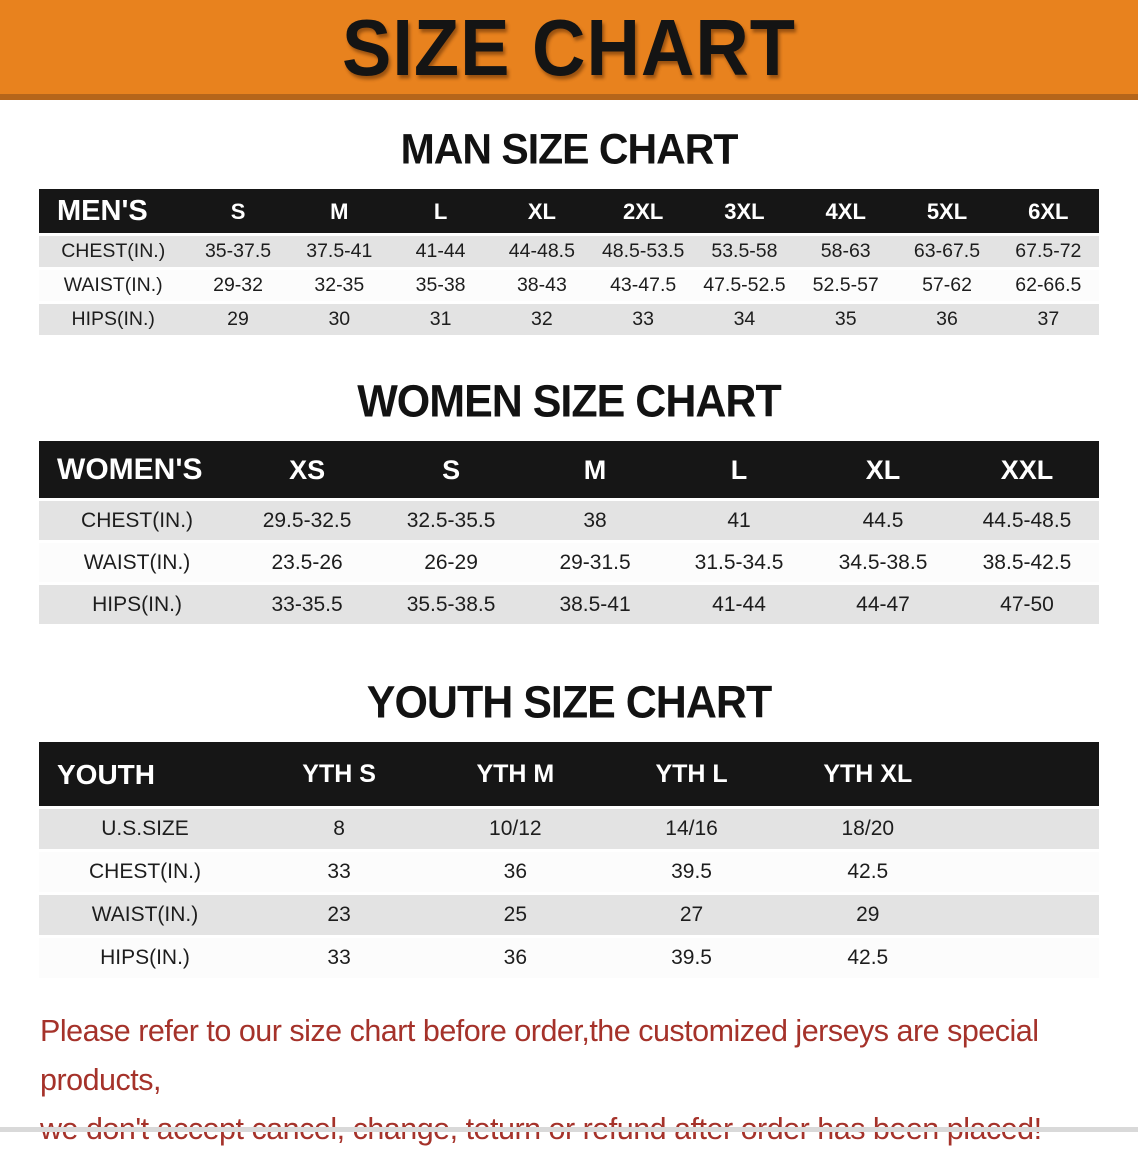 The height and width of the screenshot is (1155, 1138). Describe the element at coordinates (542, 212) in the screenshot. I see `size-column-header: XL` at that location.